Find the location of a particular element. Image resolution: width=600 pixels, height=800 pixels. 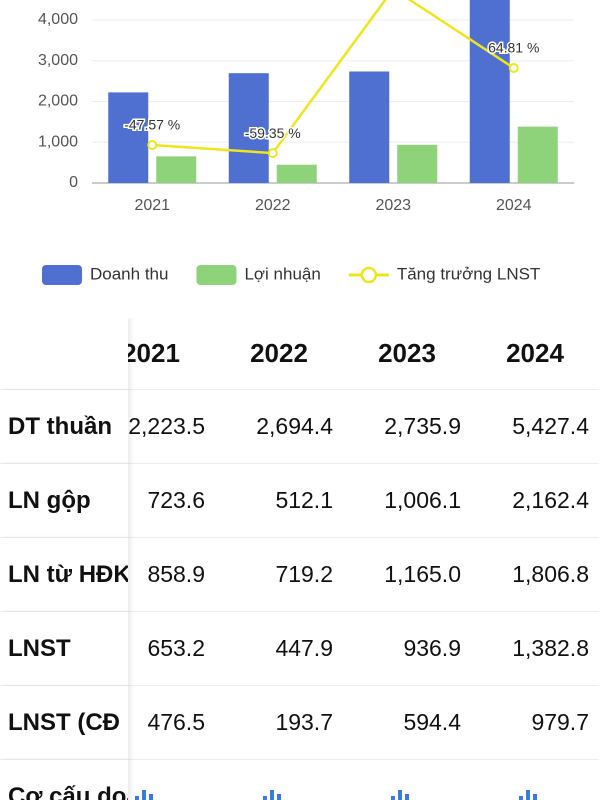

table-value: 2,223.5 is located at coordinates (151, 427).